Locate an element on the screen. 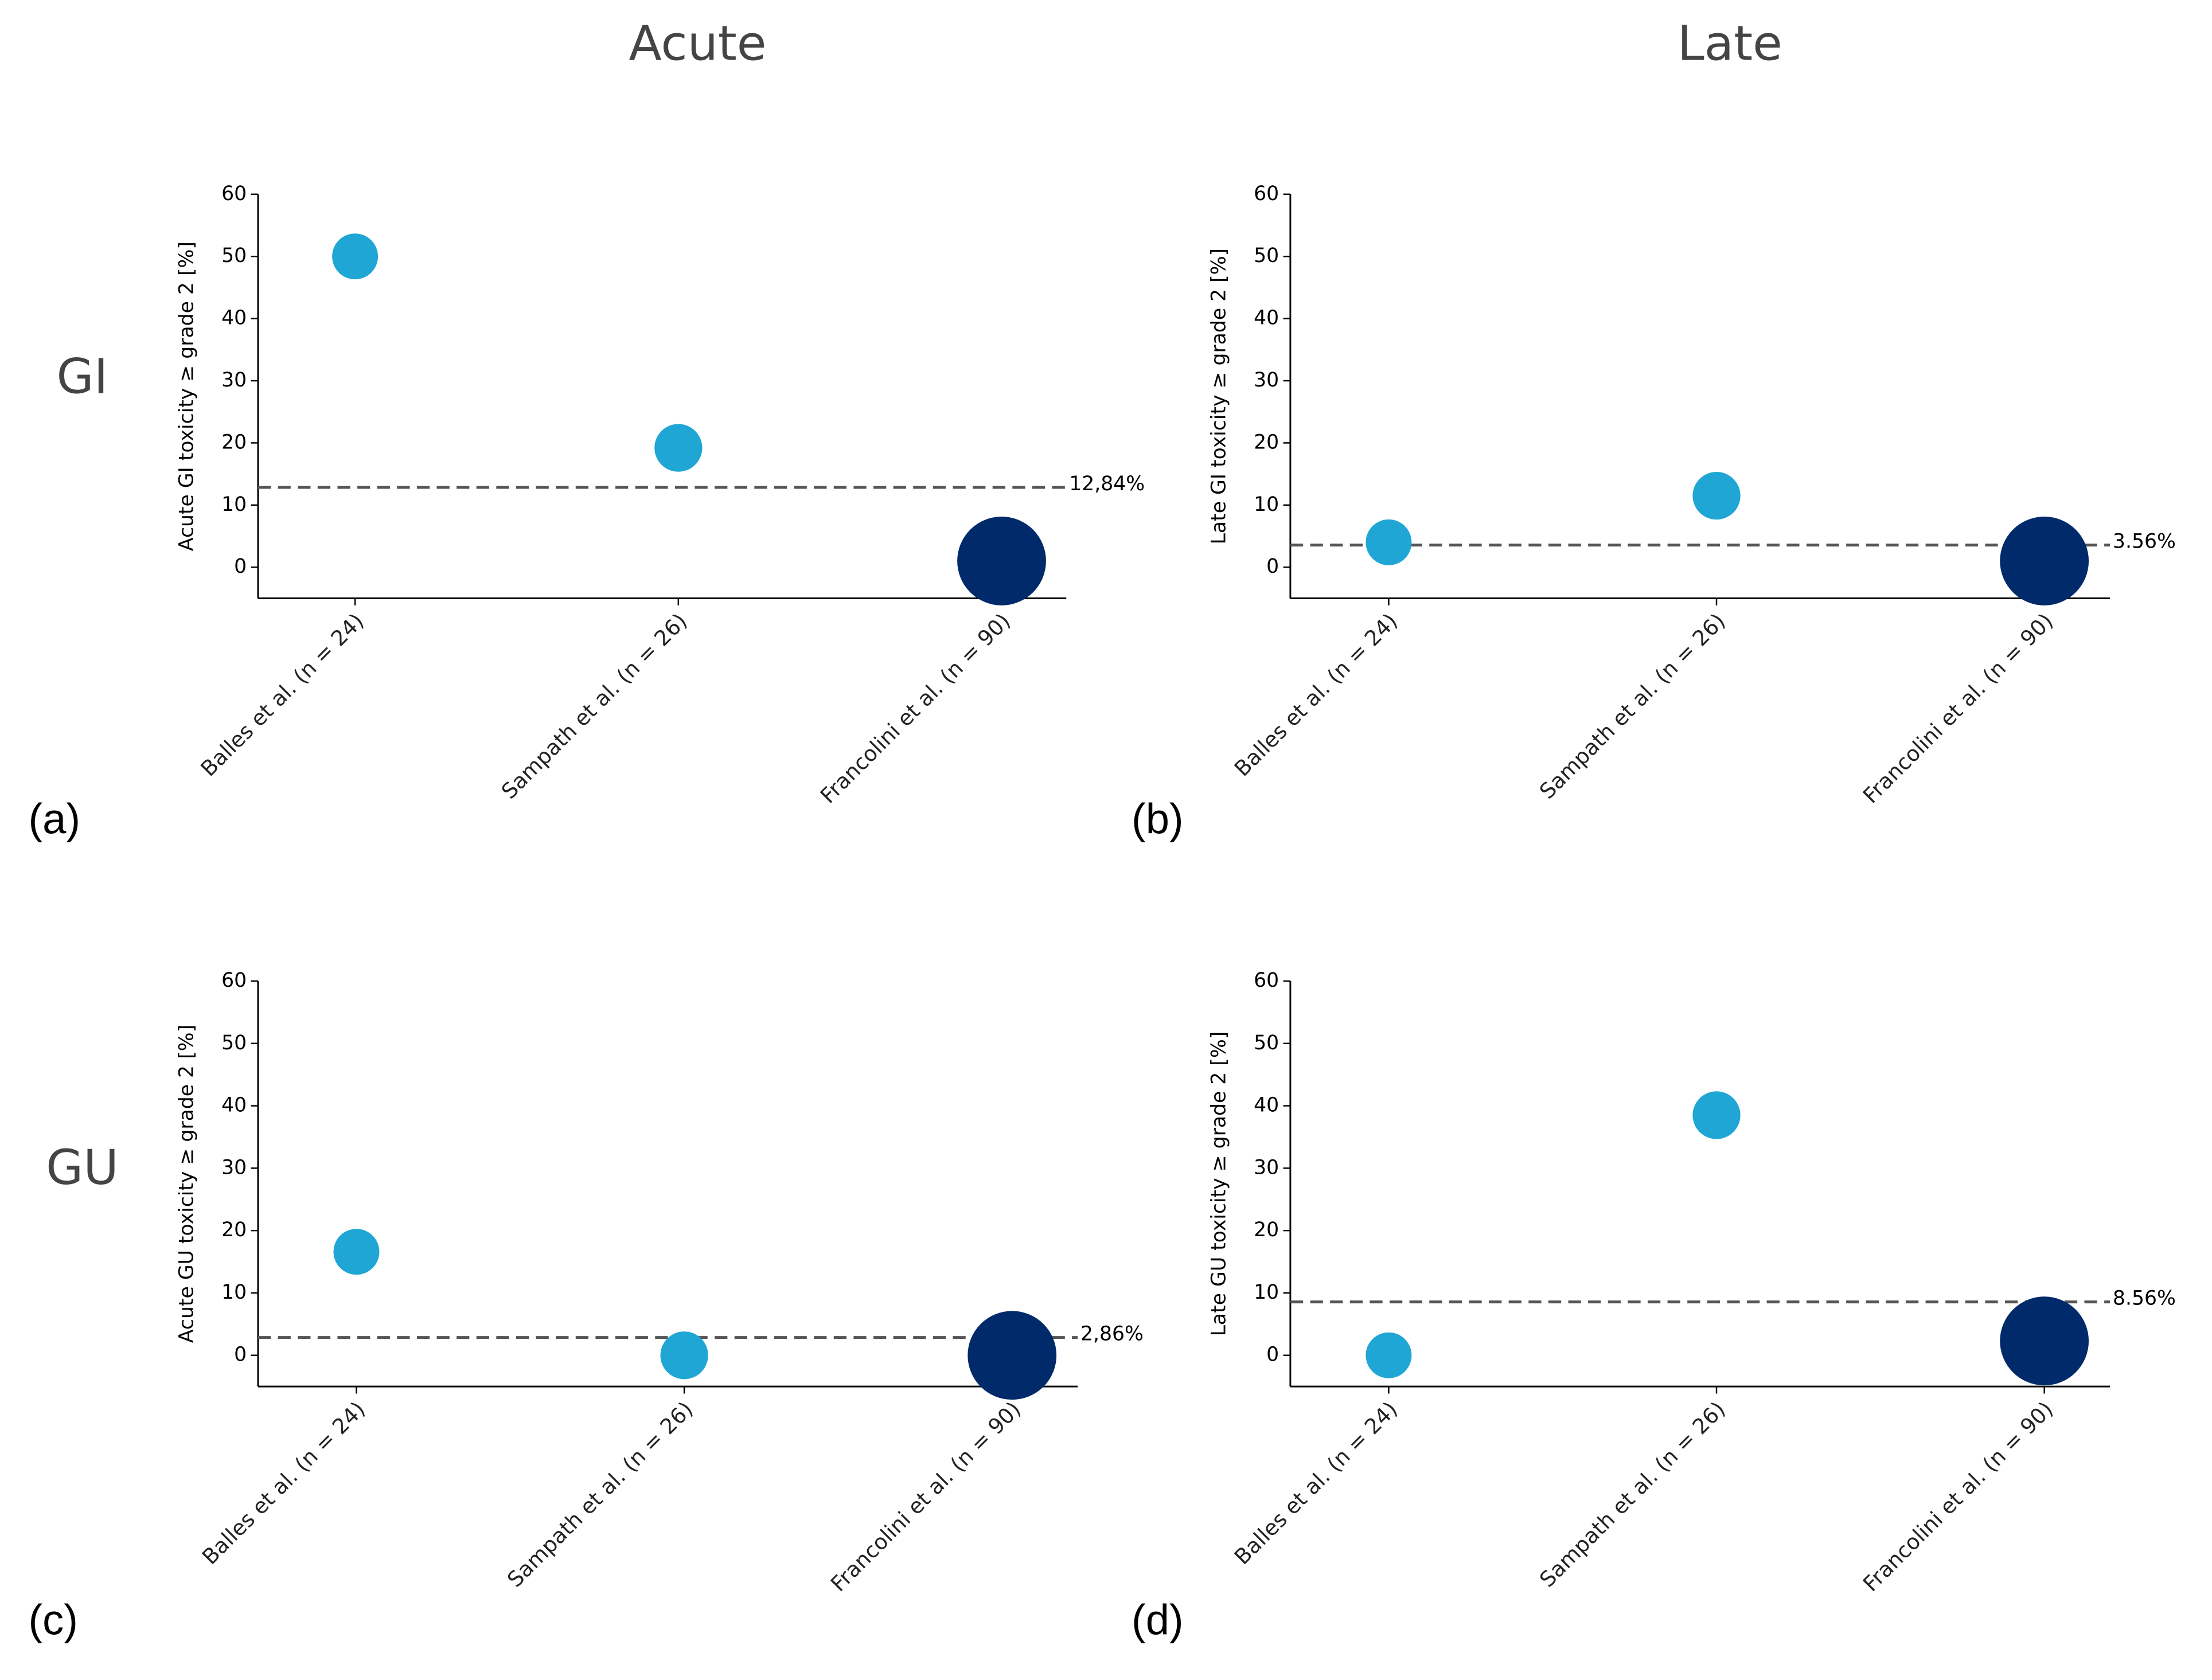 This screenshot has width=2212, height=1680. panel-label: (a) is located at coordinates (54, 819).